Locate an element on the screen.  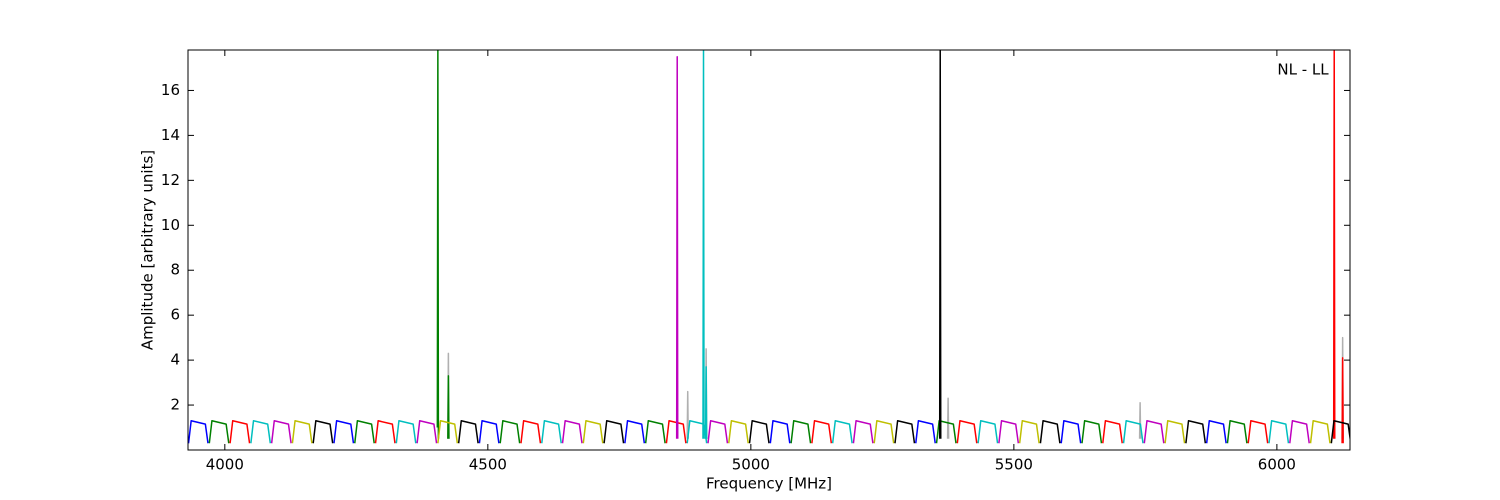
x-axis-label: Frequency [MHz] is located at coordinates (769, 484).